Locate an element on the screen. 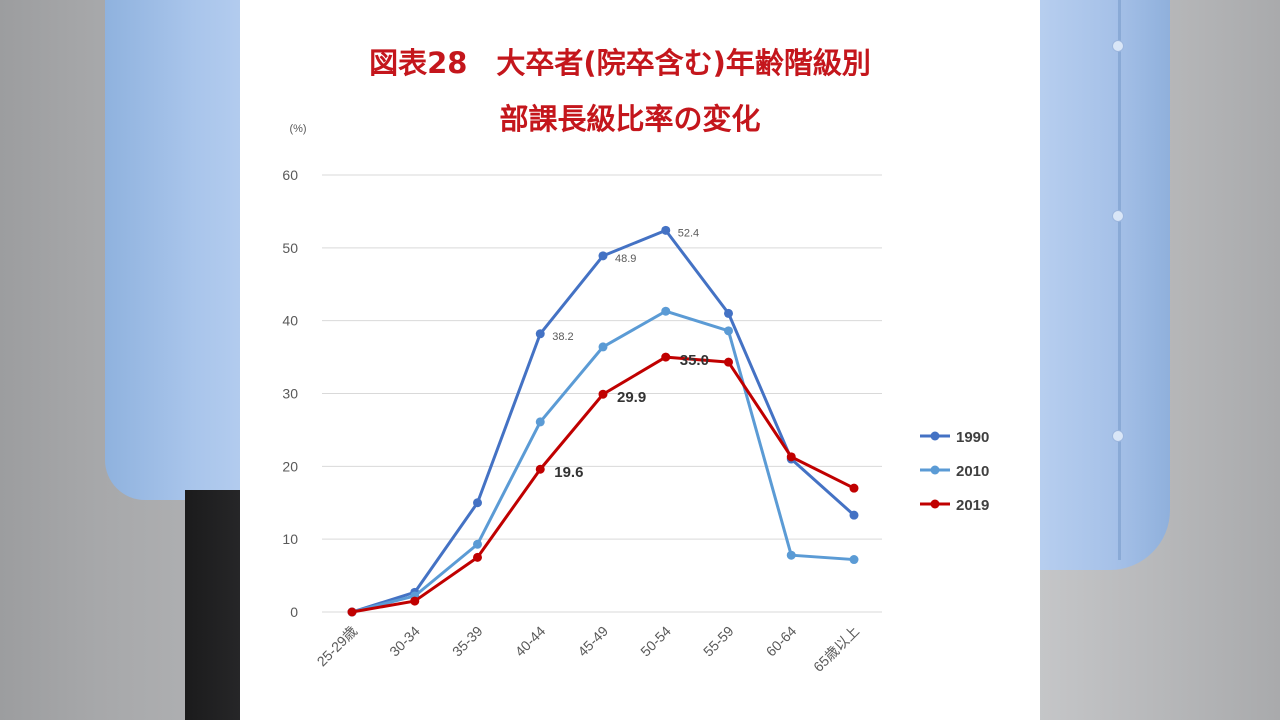 Image resolution: width=1280 pixels, height=720 pixels. x-tick-label: 45-49 is located at coordinates (592, 641).